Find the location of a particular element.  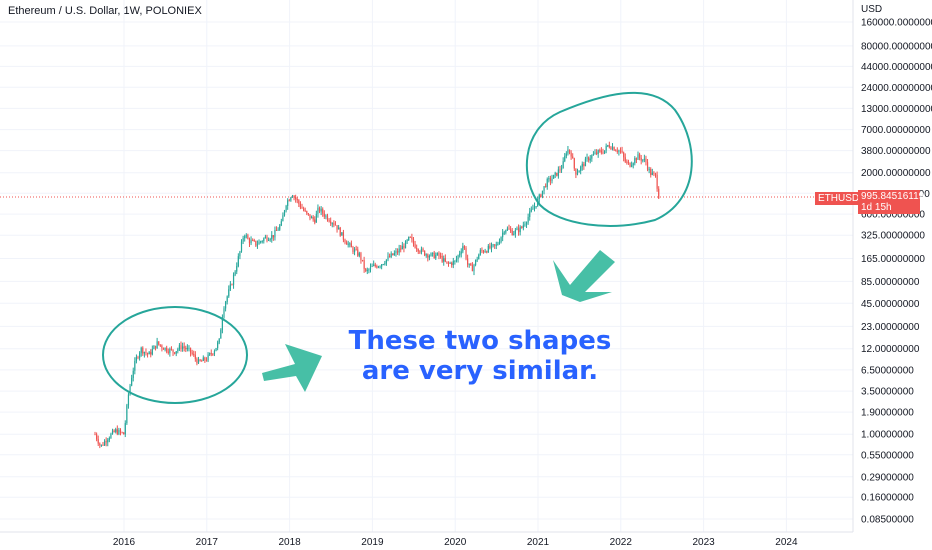

last-price-value: 995.84516119 is located at coordinates (893, 196).